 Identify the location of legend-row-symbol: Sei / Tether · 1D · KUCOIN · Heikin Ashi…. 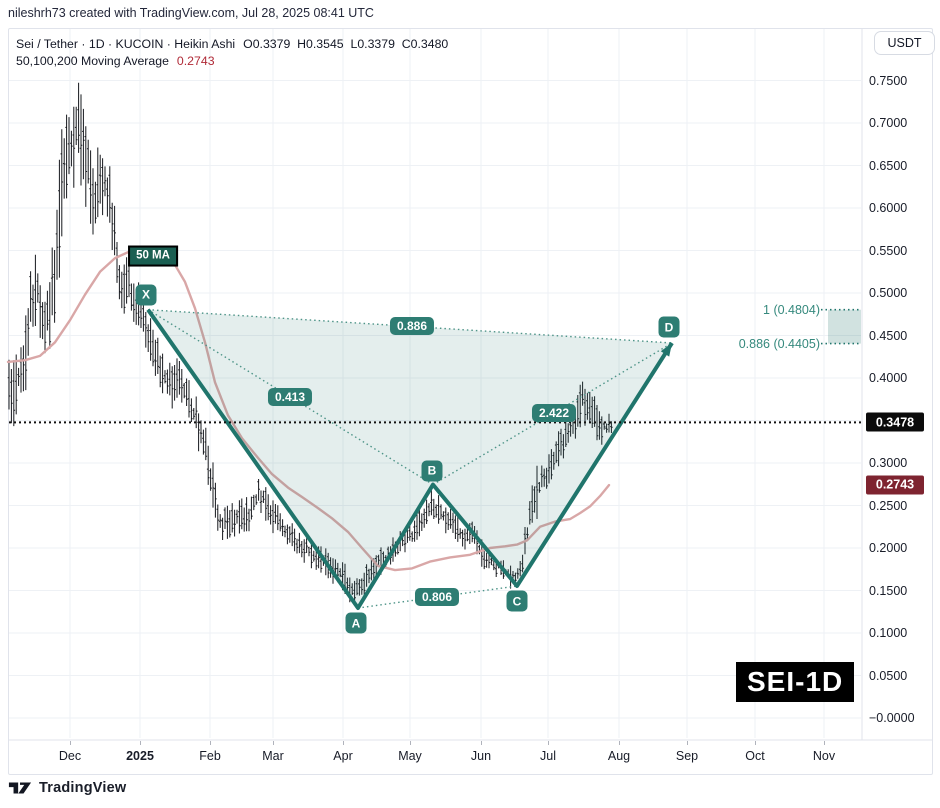
(232, 44).